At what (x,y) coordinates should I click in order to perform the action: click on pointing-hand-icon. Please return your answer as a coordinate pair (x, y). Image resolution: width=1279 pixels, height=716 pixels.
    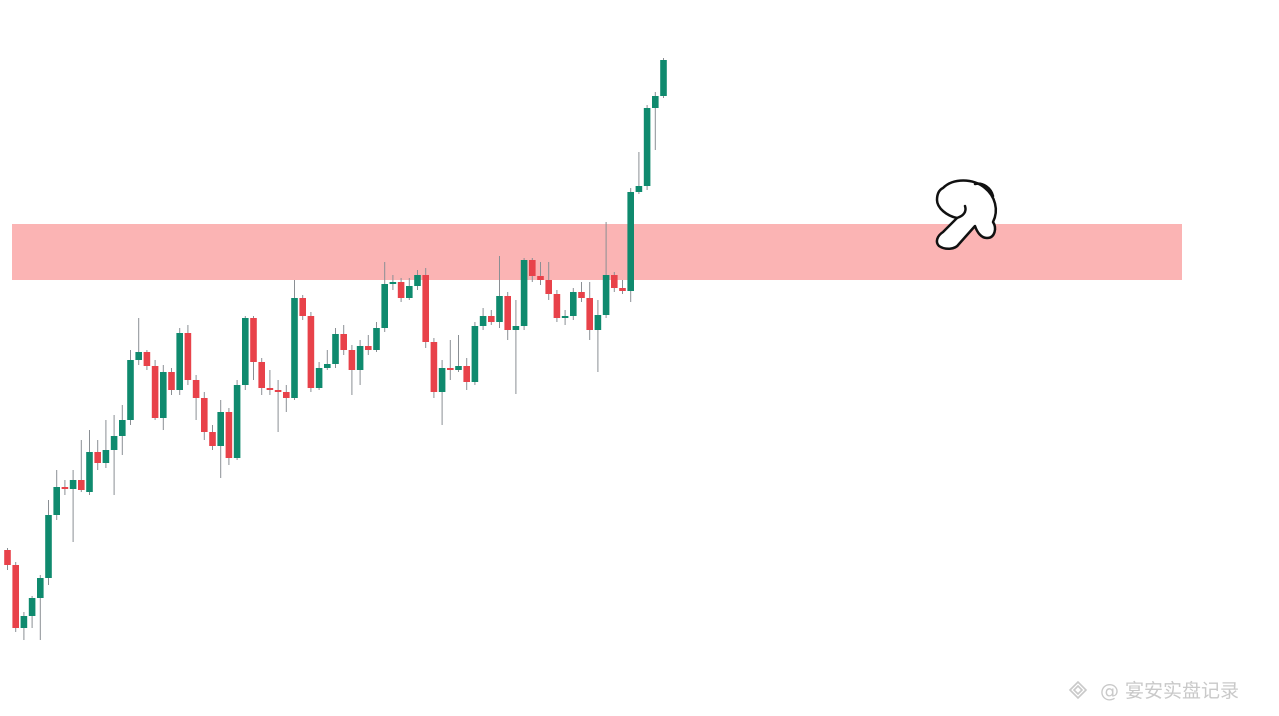
    Looking at the image, I should click on (966, 214).